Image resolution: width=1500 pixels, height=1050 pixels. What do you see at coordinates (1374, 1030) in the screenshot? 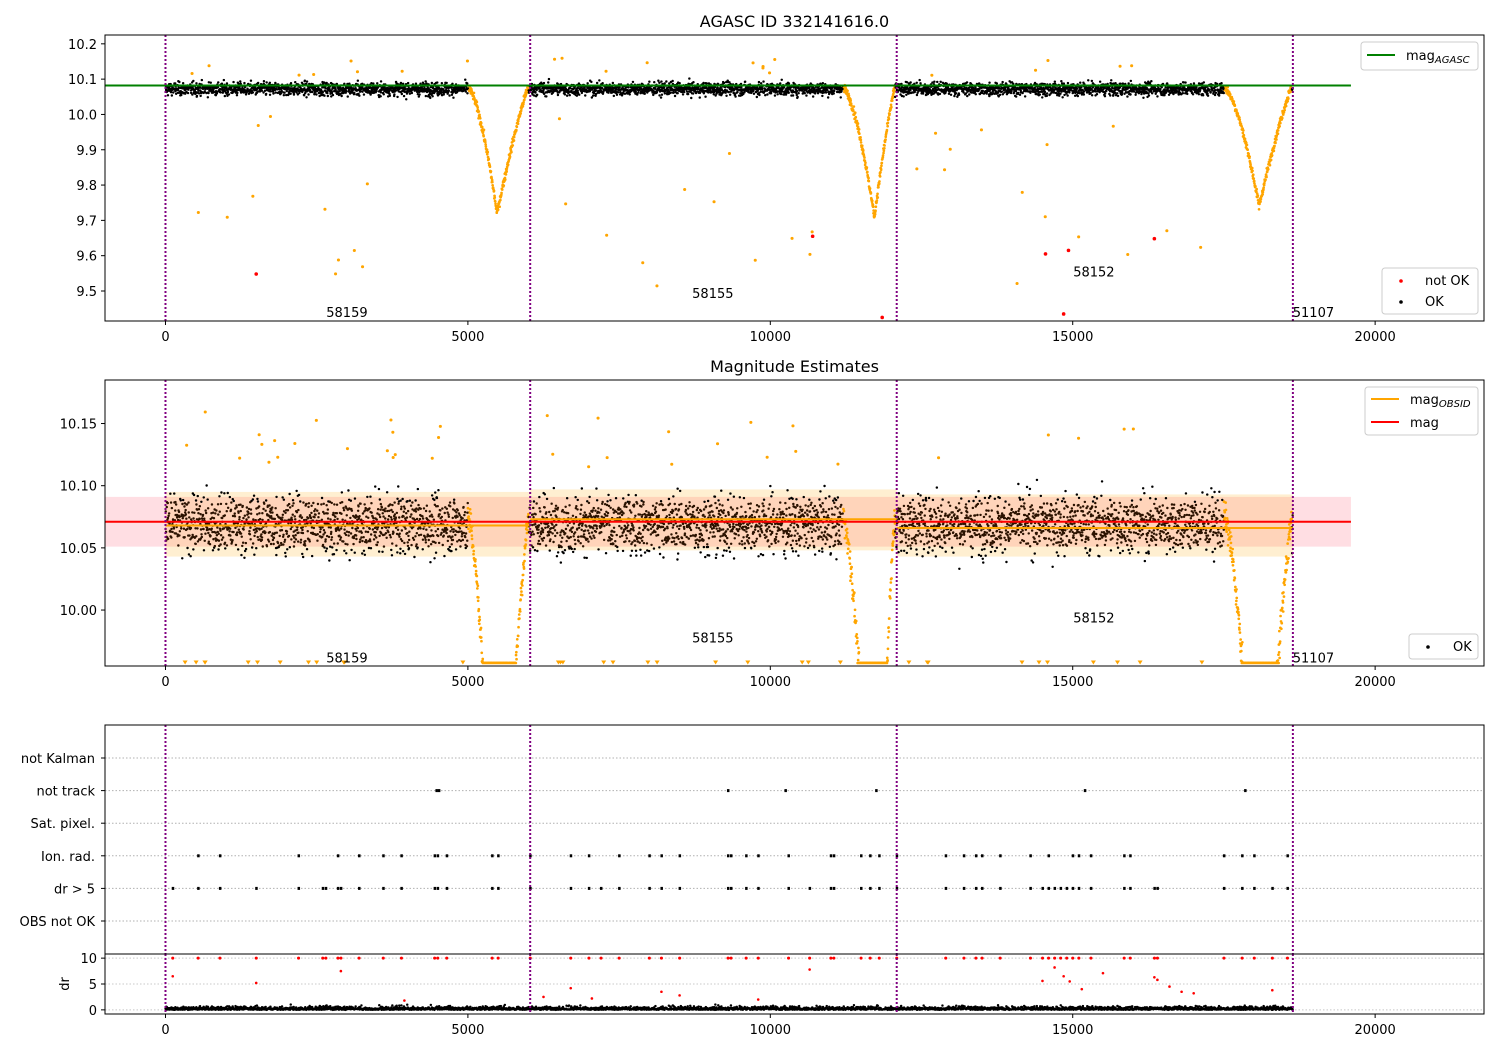
I see `x-tick-label: 20000` at bounding box center [1374, 1030].